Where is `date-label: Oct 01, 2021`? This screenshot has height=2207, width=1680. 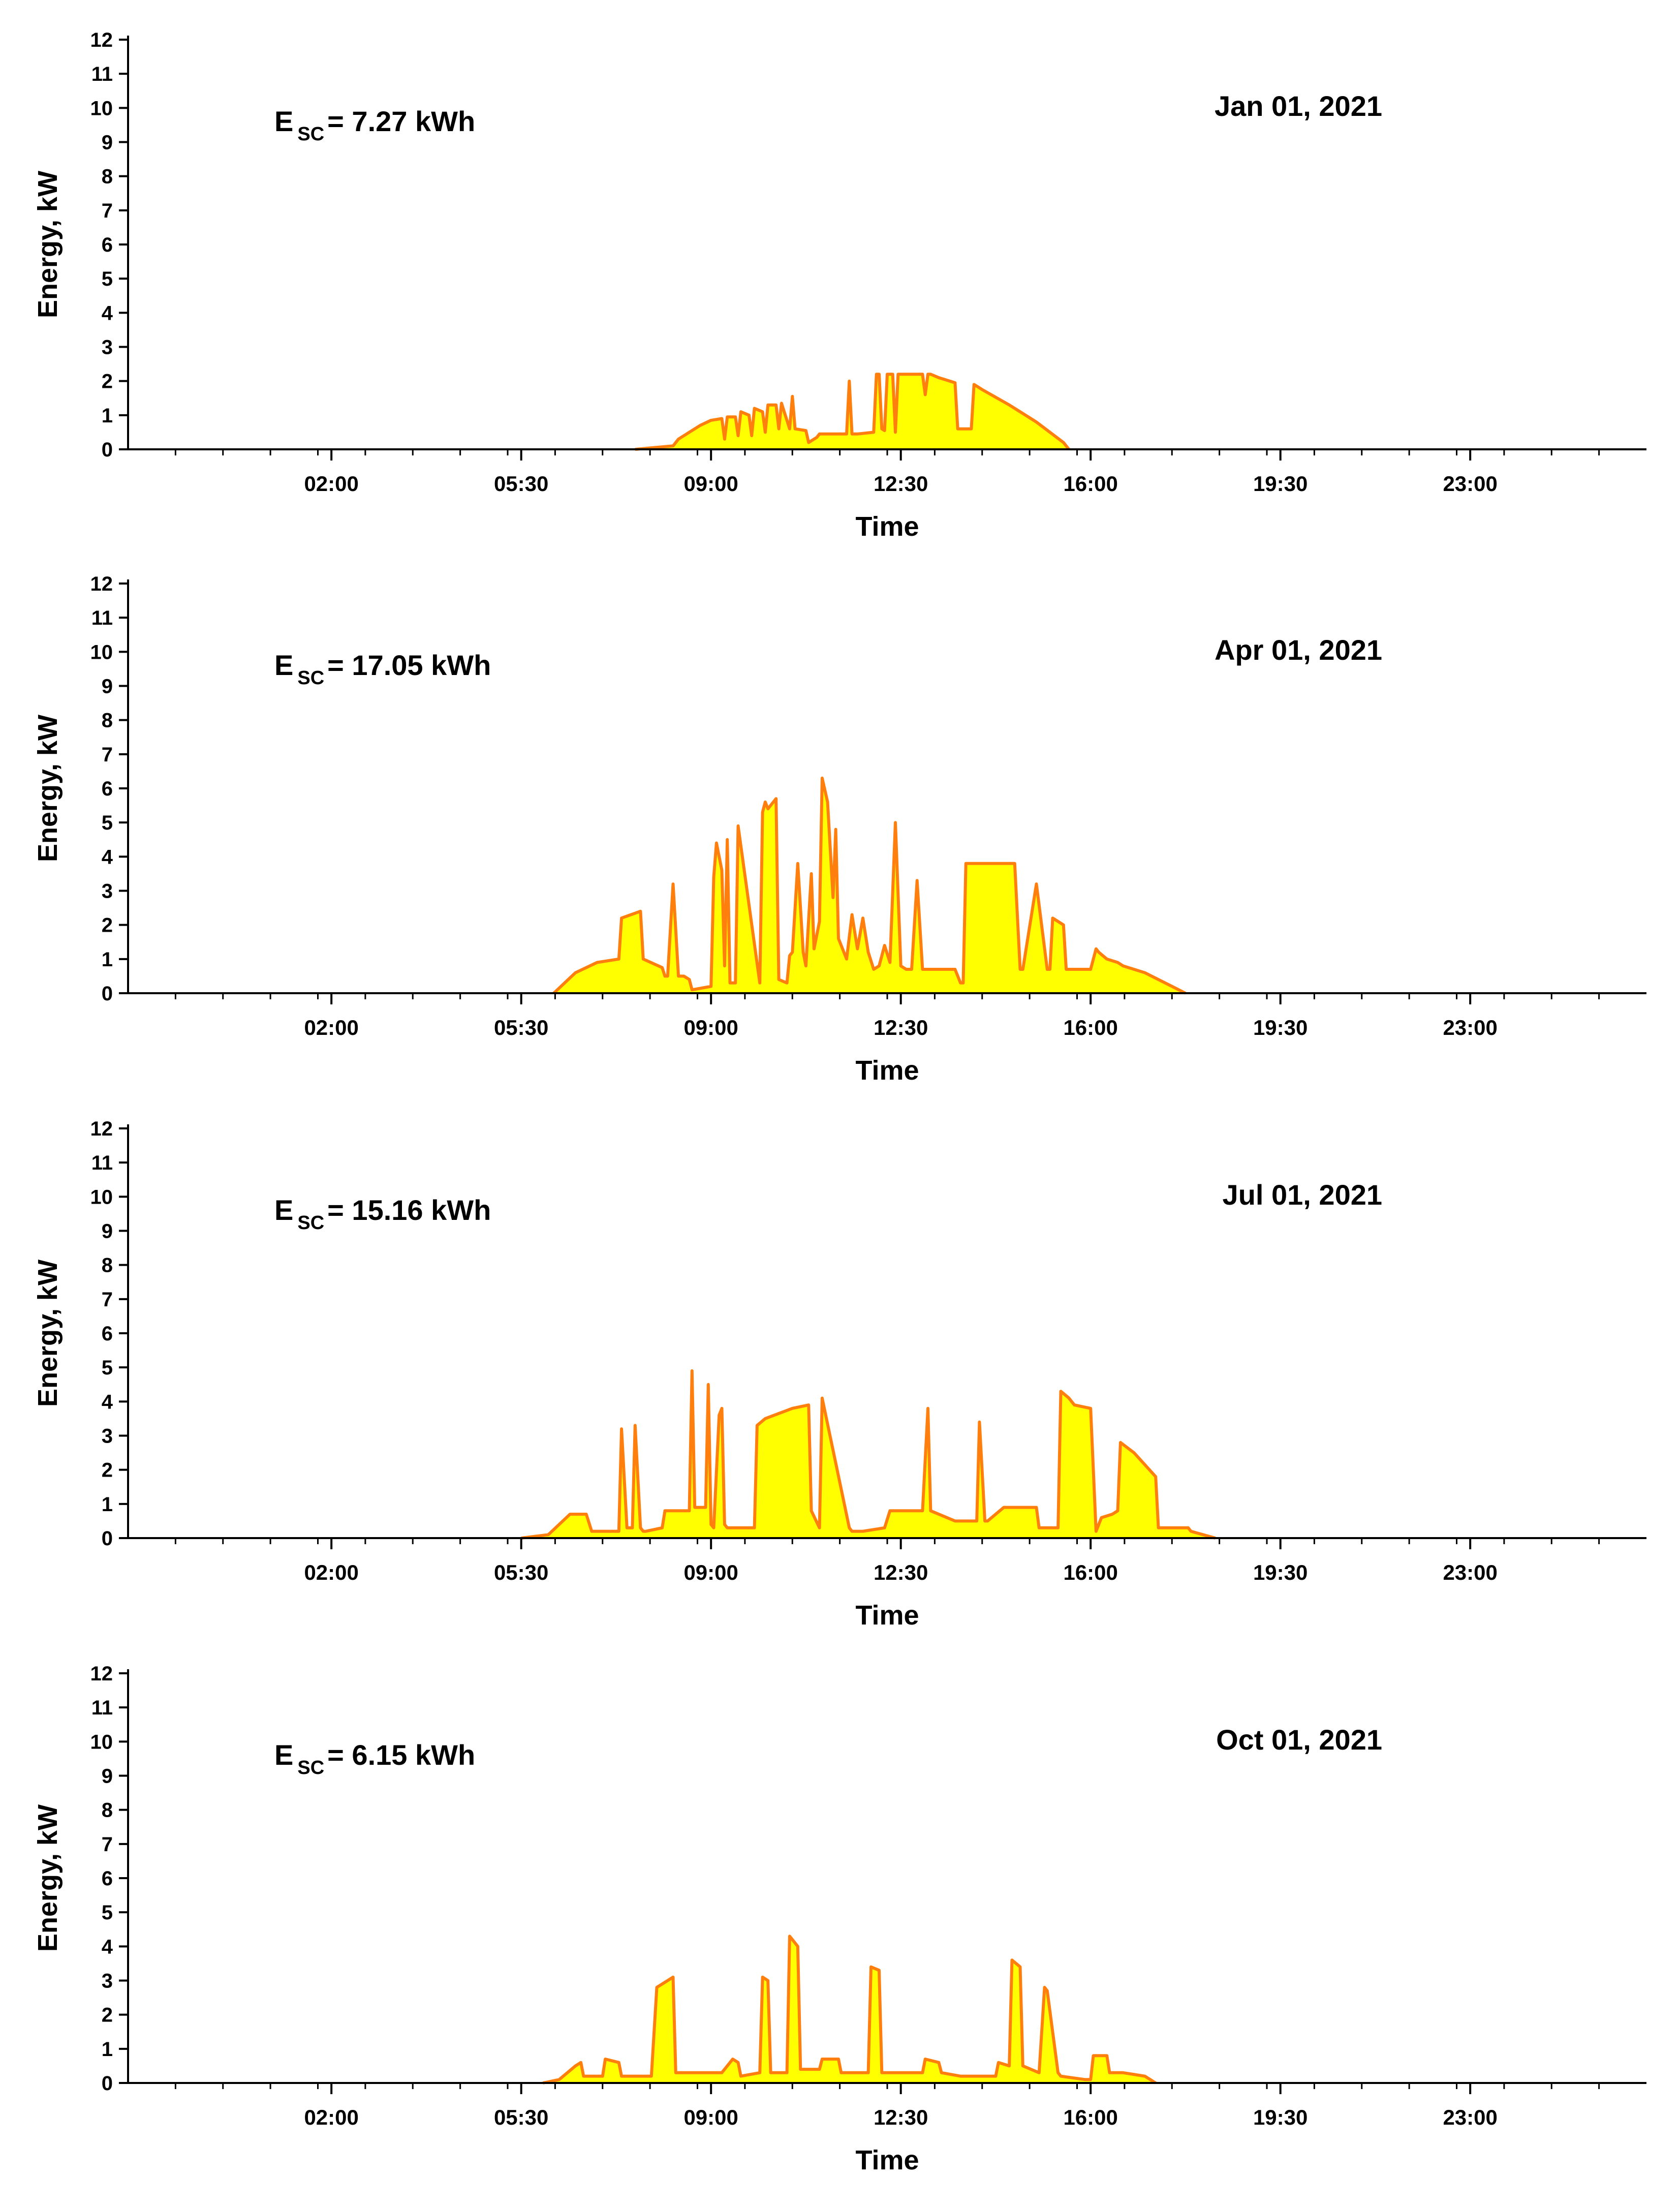
date-label: Oct 01, 2021 is located at coordinates (1299, 1740).